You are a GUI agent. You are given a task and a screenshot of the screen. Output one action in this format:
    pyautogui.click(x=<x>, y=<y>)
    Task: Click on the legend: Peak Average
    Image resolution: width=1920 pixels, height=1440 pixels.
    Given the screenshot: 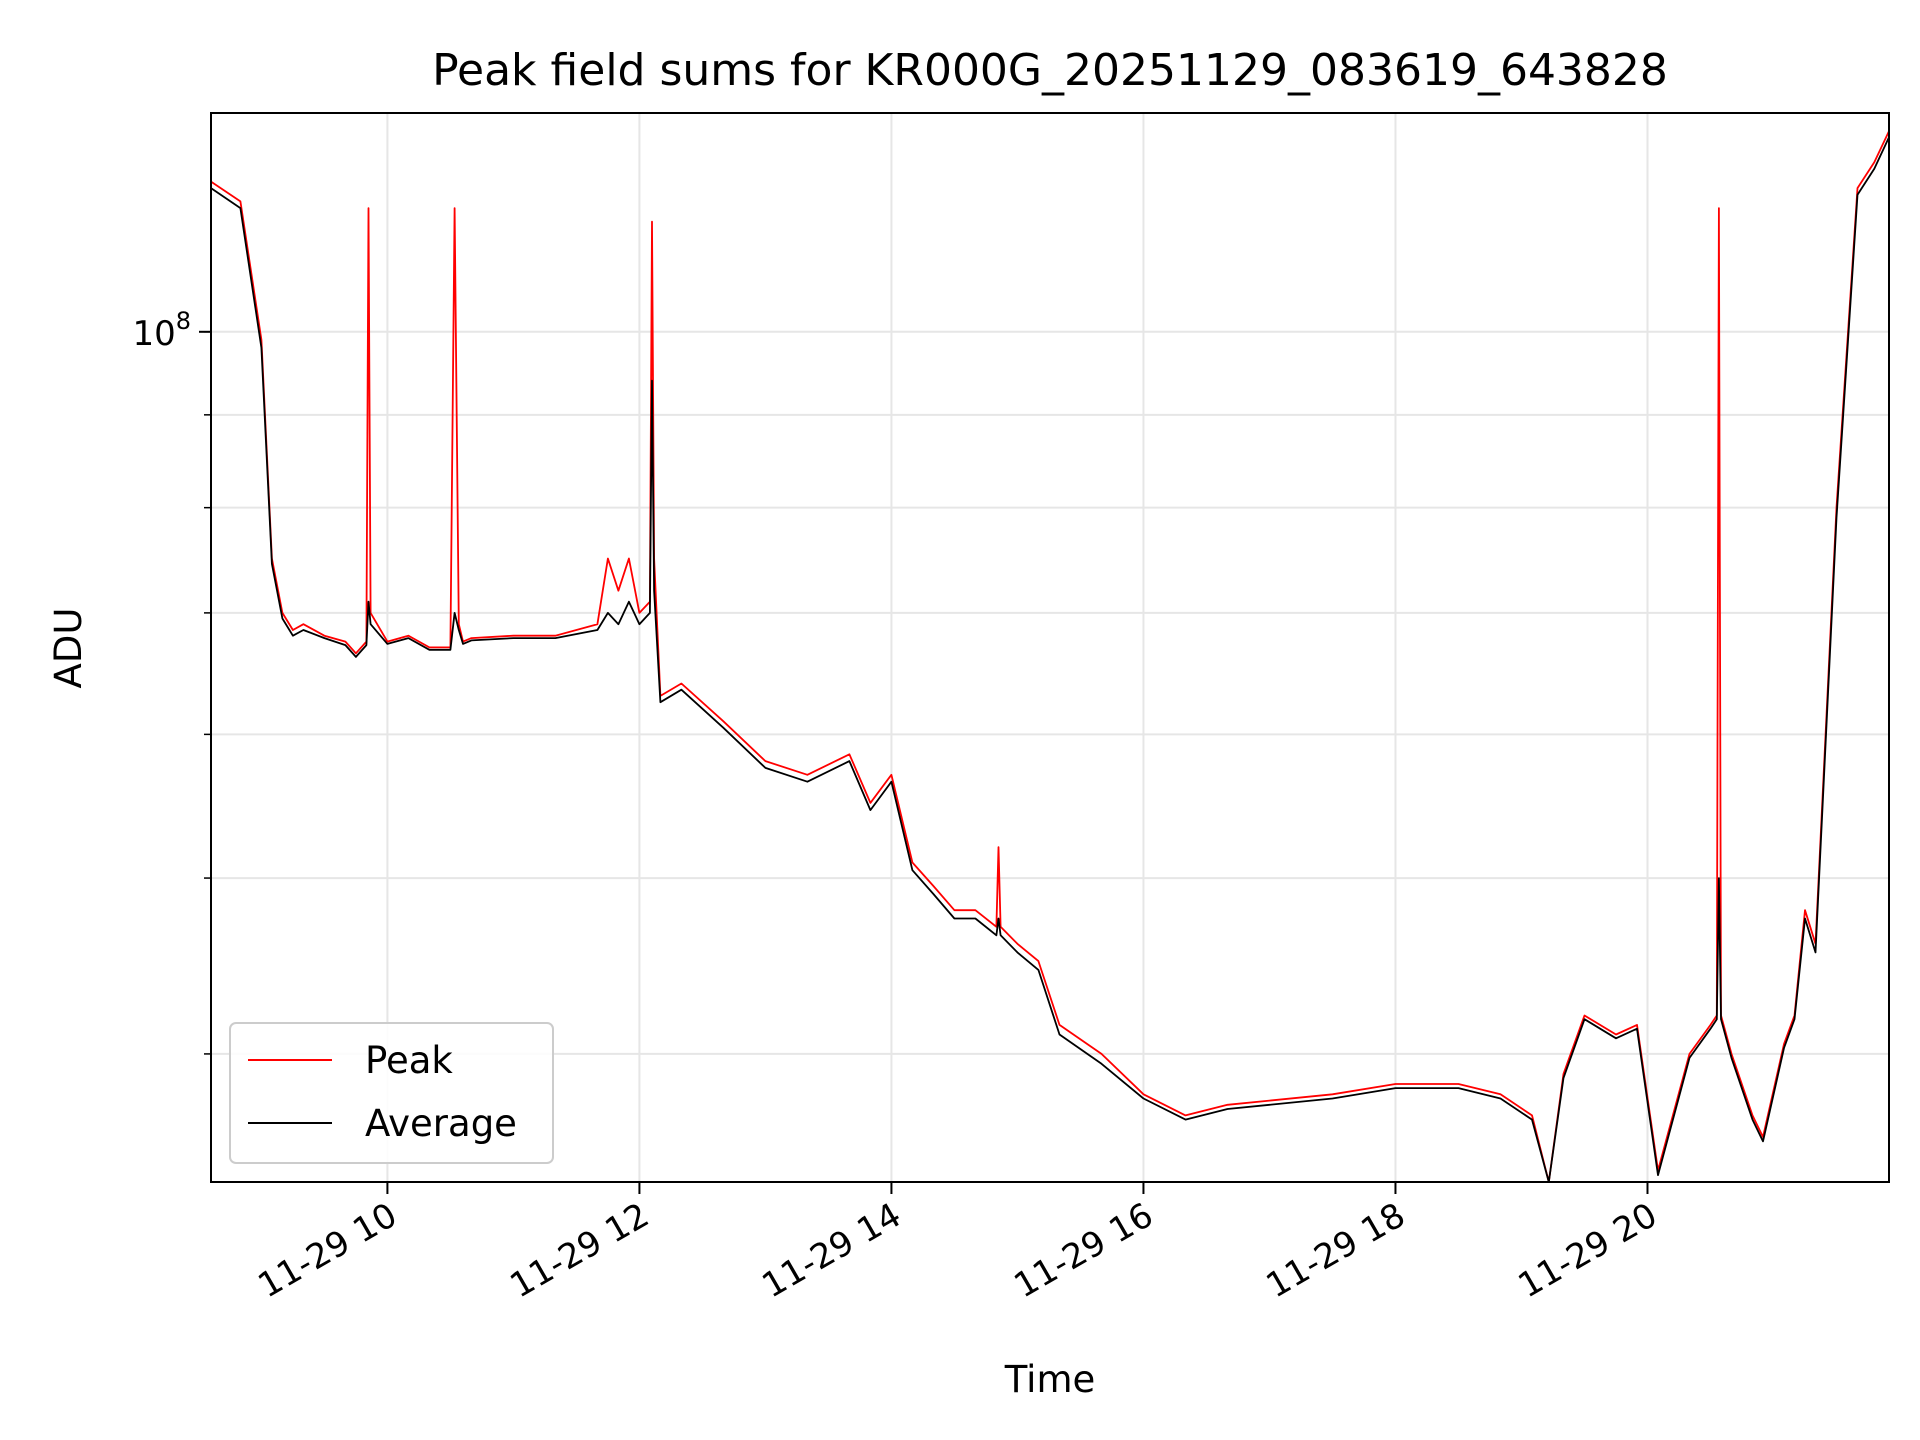 What is the action you would take?
    pyautogui.click(x=391, y=1093)
    